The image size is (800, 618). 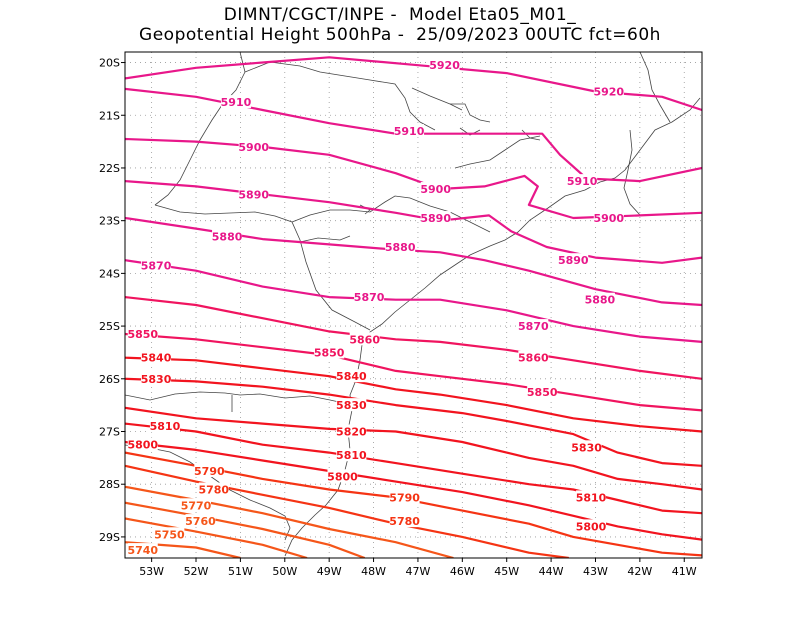 I want to click on lat-tick-label: 24S, so click(x=109, y=273).